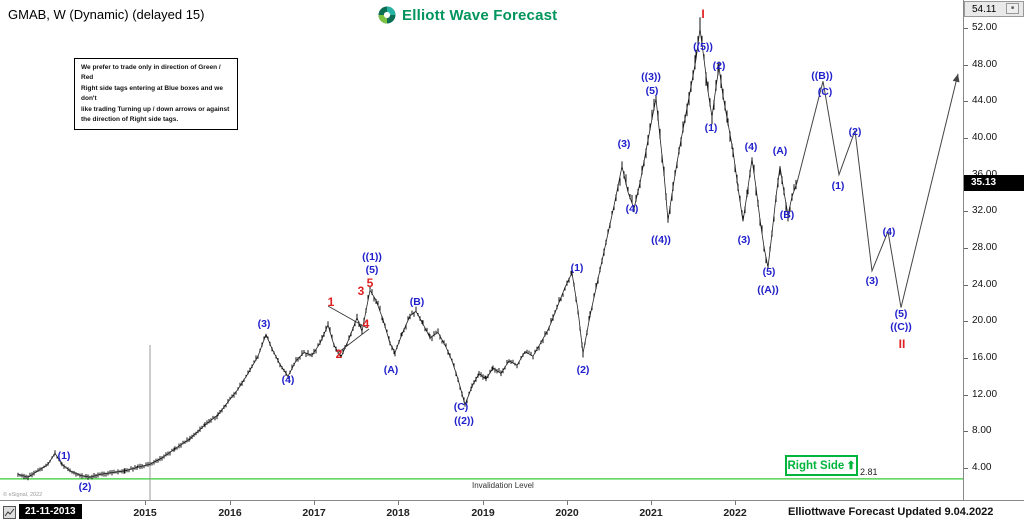 The image size is (1024, 525). I want to click on x-axis-year-label: 2016, so click(230, 513).